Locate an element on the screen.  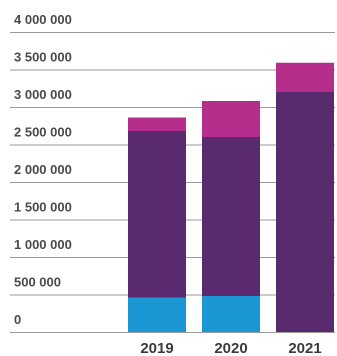
y-tick-label: 1 000 000 is located at coordinates (43, 244).